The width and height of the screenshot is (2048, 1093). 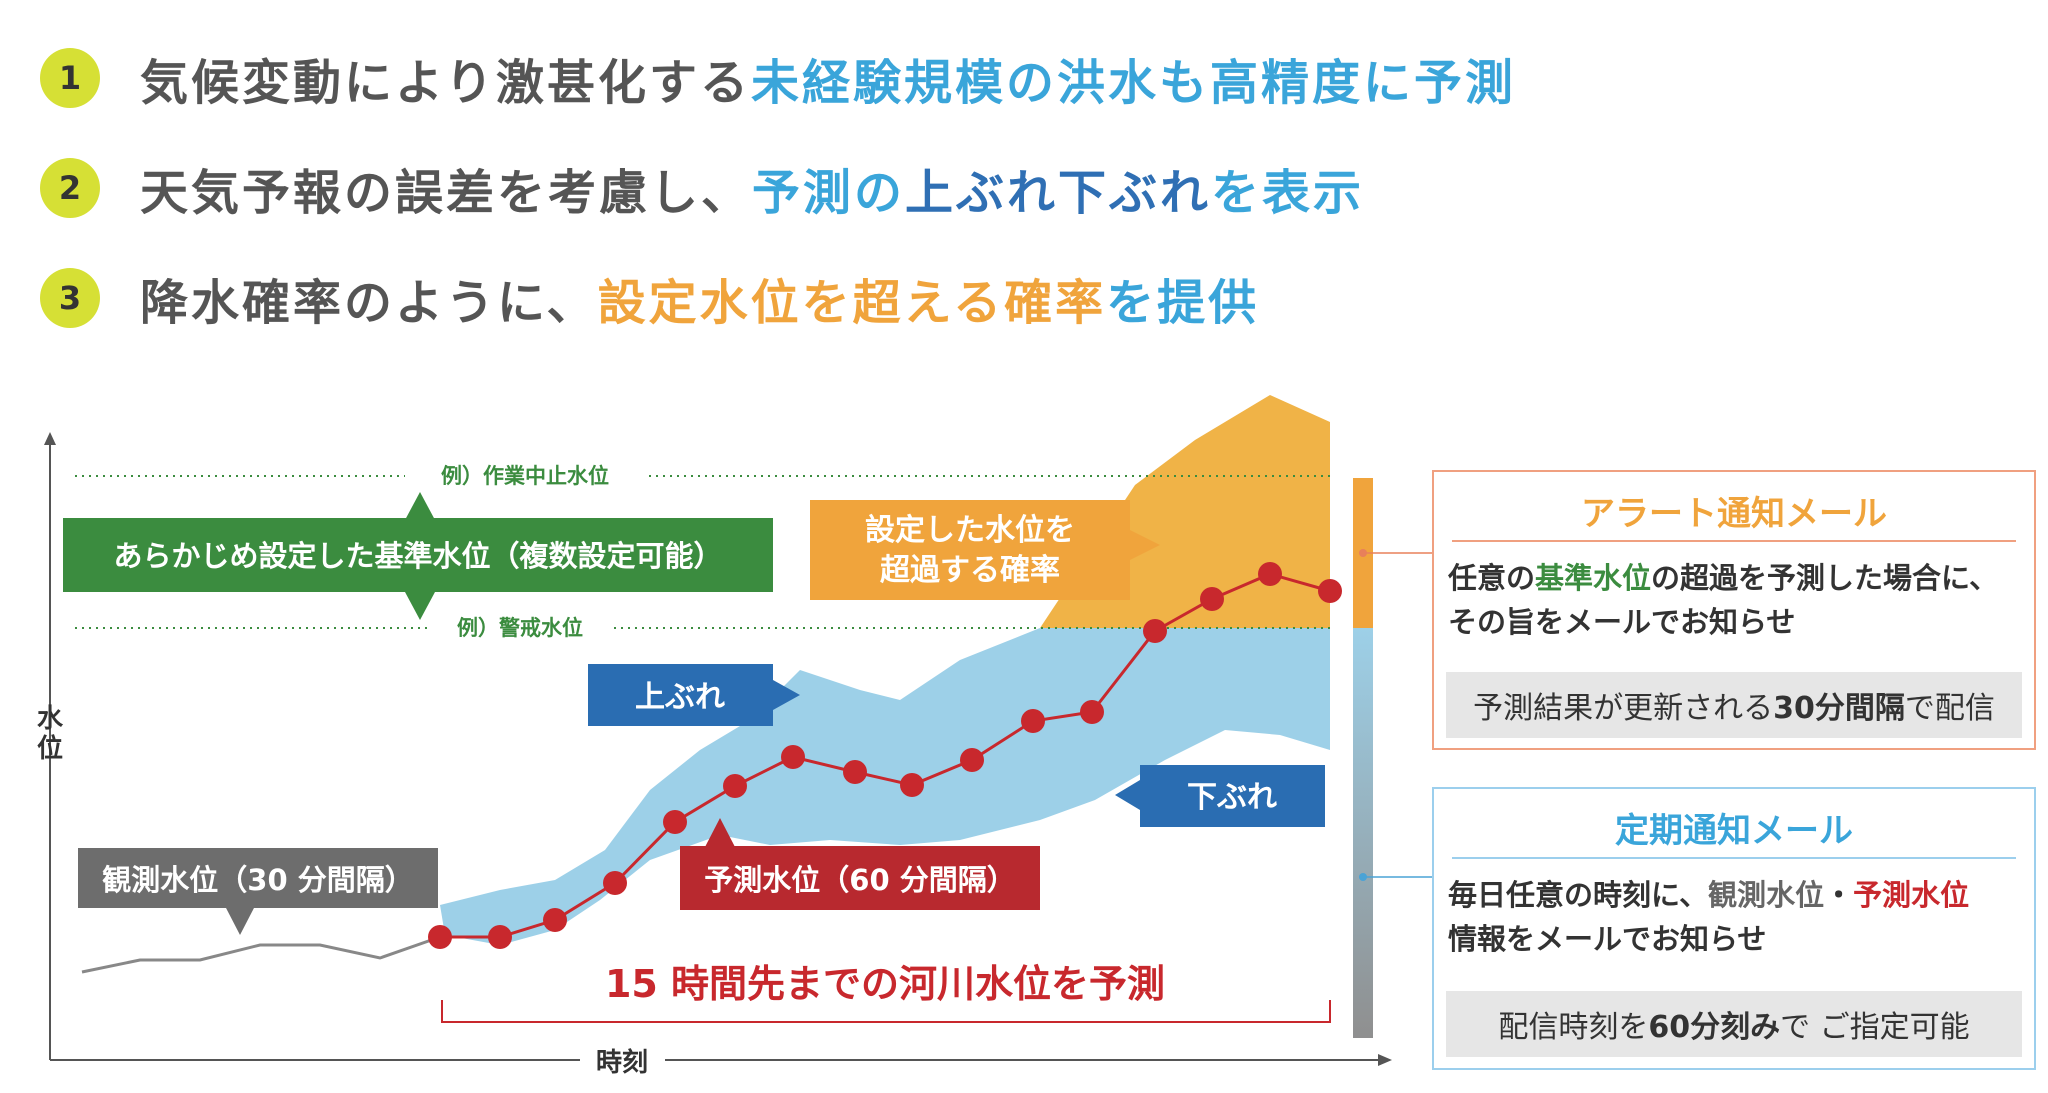 What do you see at coordinates (1723, 600) in the screenshot?
I see `alert-mail-body: 任意の基準水位の超過を予測した場合に、 その旨をメールでお知らせ` at bounding box center [1723, 600].